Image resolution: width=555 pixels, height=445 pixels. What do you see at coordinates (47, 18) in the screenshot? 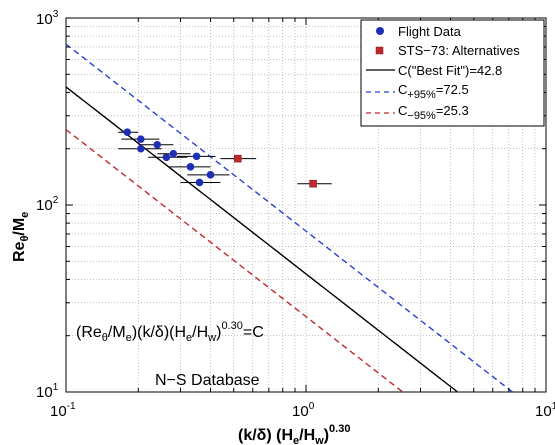
I see `y-tick-label-3: 10³` at bounding box center [47, 18].